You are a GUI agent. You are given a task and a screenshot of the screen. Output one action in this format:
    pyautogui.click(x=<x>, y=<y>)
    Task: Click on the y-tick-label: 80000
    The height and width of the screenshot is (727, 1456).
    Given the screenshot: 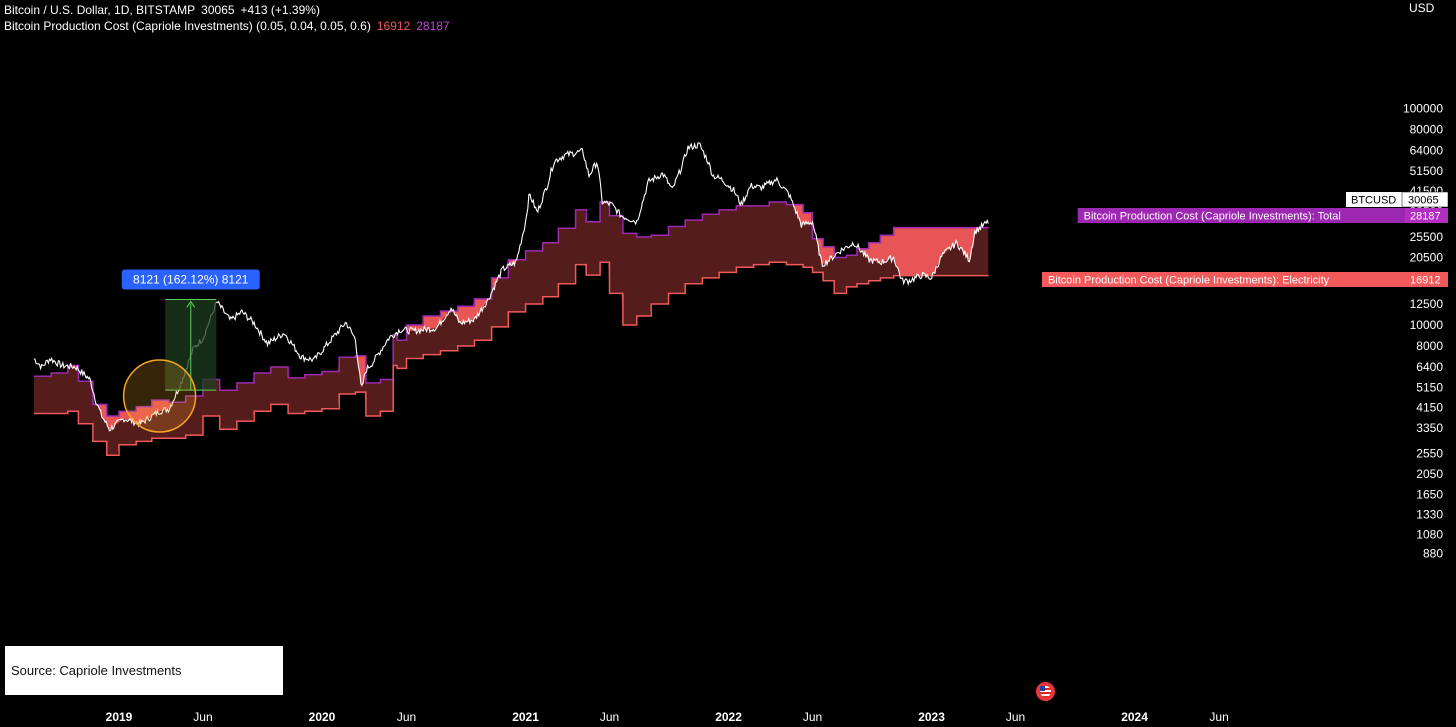 What is the action you would take?
    pyautogui.click(x=1427, y=129)
    